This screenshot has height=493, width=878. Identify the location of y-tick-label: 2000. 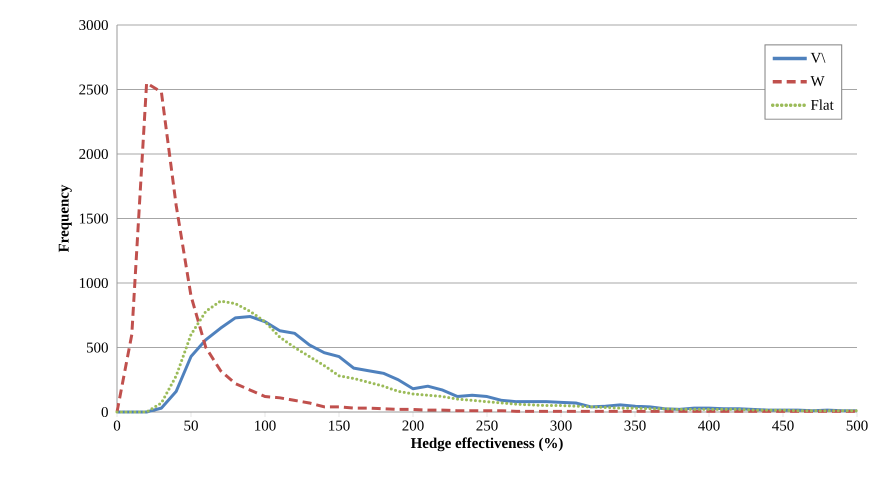
(93, 154).